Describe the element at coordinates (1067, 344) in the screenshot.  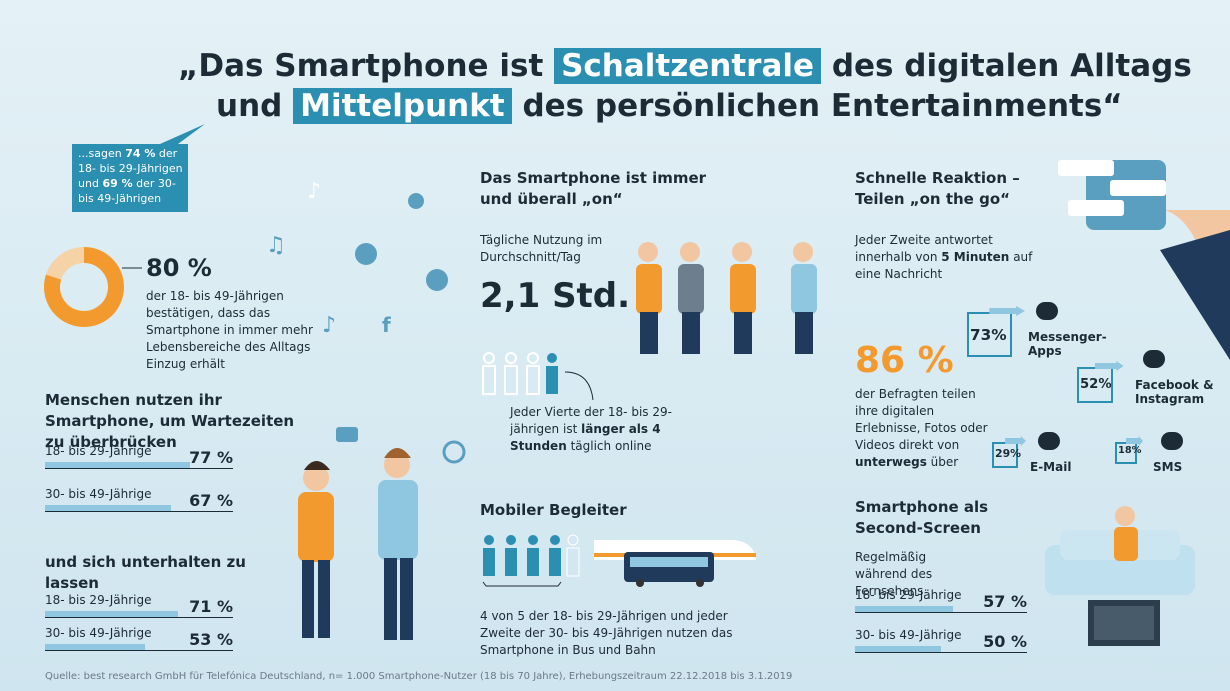
I see `share-name: Messenger-Apps` at that location.